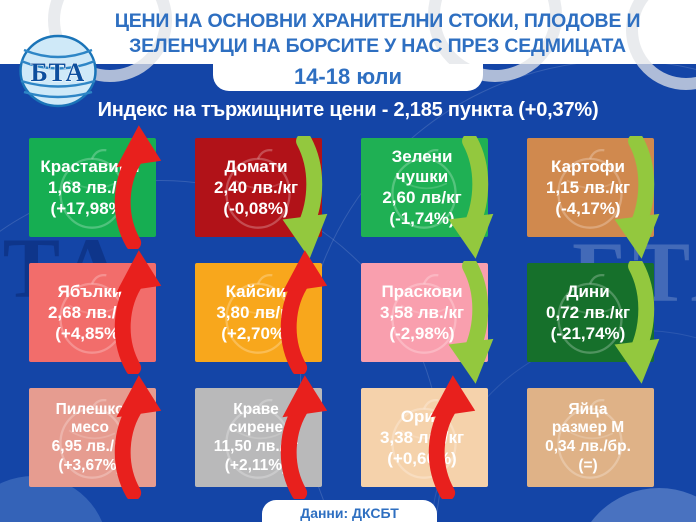 Image resolution: width=696 pixels, height=522 pixels. Describe the element at coordinates (256, 465) in the screenshot. I see `product-change: (+2,11%)` at that location.